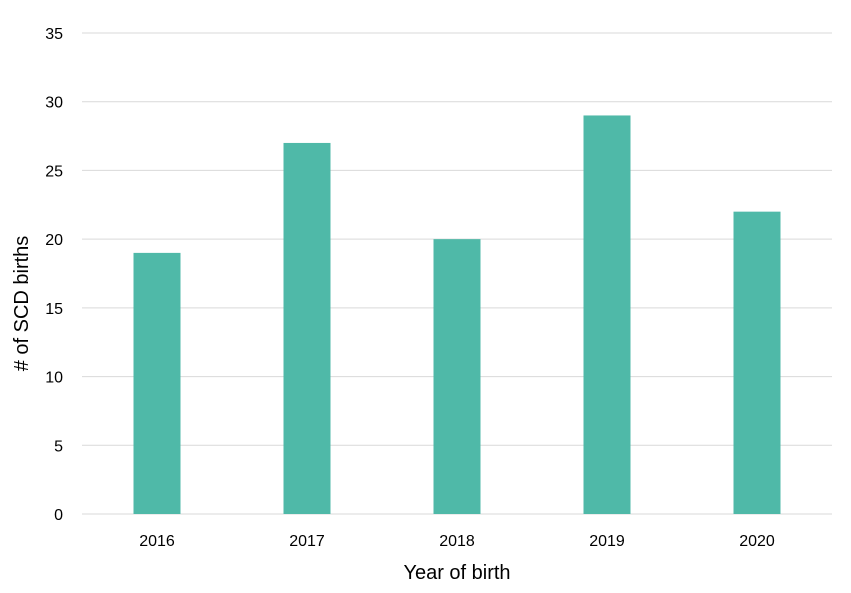 This screenshot has height=593, width=851. What do you see at coordinates (307, 541) in the screenshot?
I see `x-tick-label: 2017` at bounding box center [307, 541].